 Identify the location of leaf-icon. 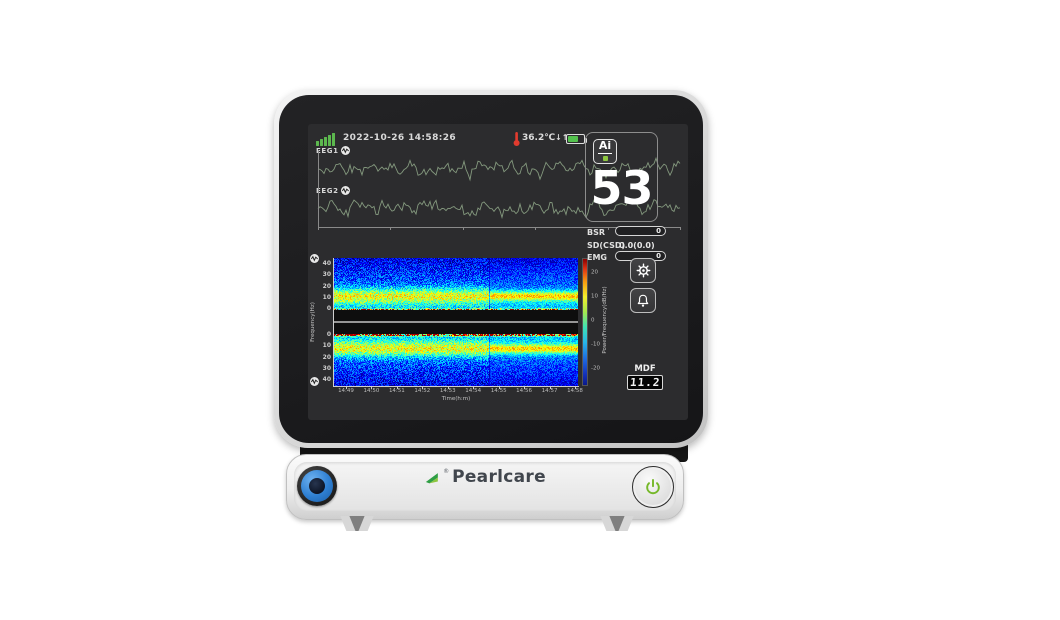
(431, 477).